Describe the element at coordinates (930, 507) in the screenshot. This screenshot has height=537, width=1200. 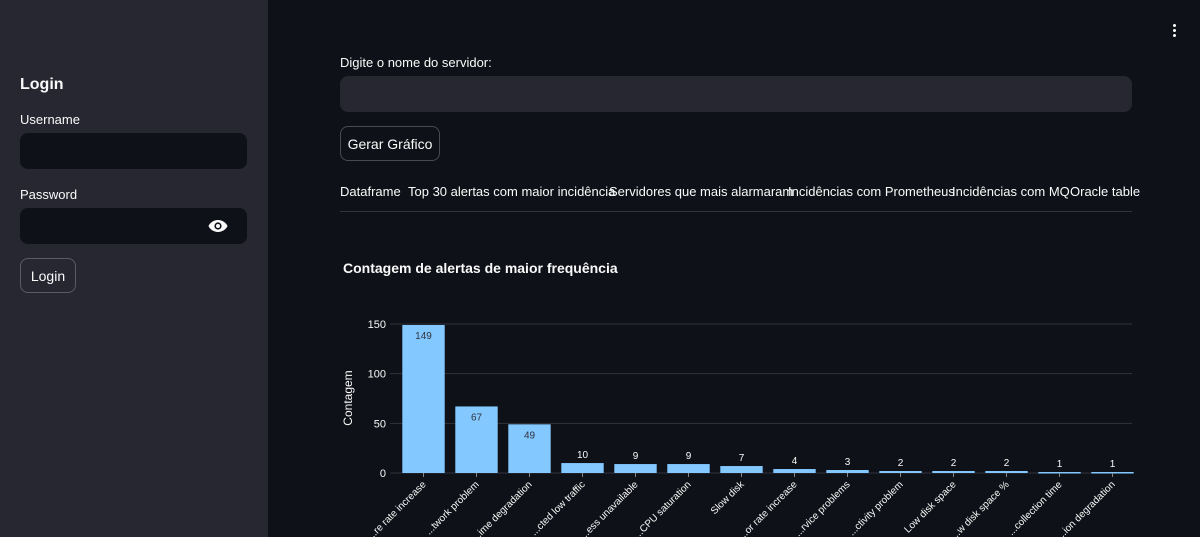
I see `x-tick-label: Low disk space` at that location.